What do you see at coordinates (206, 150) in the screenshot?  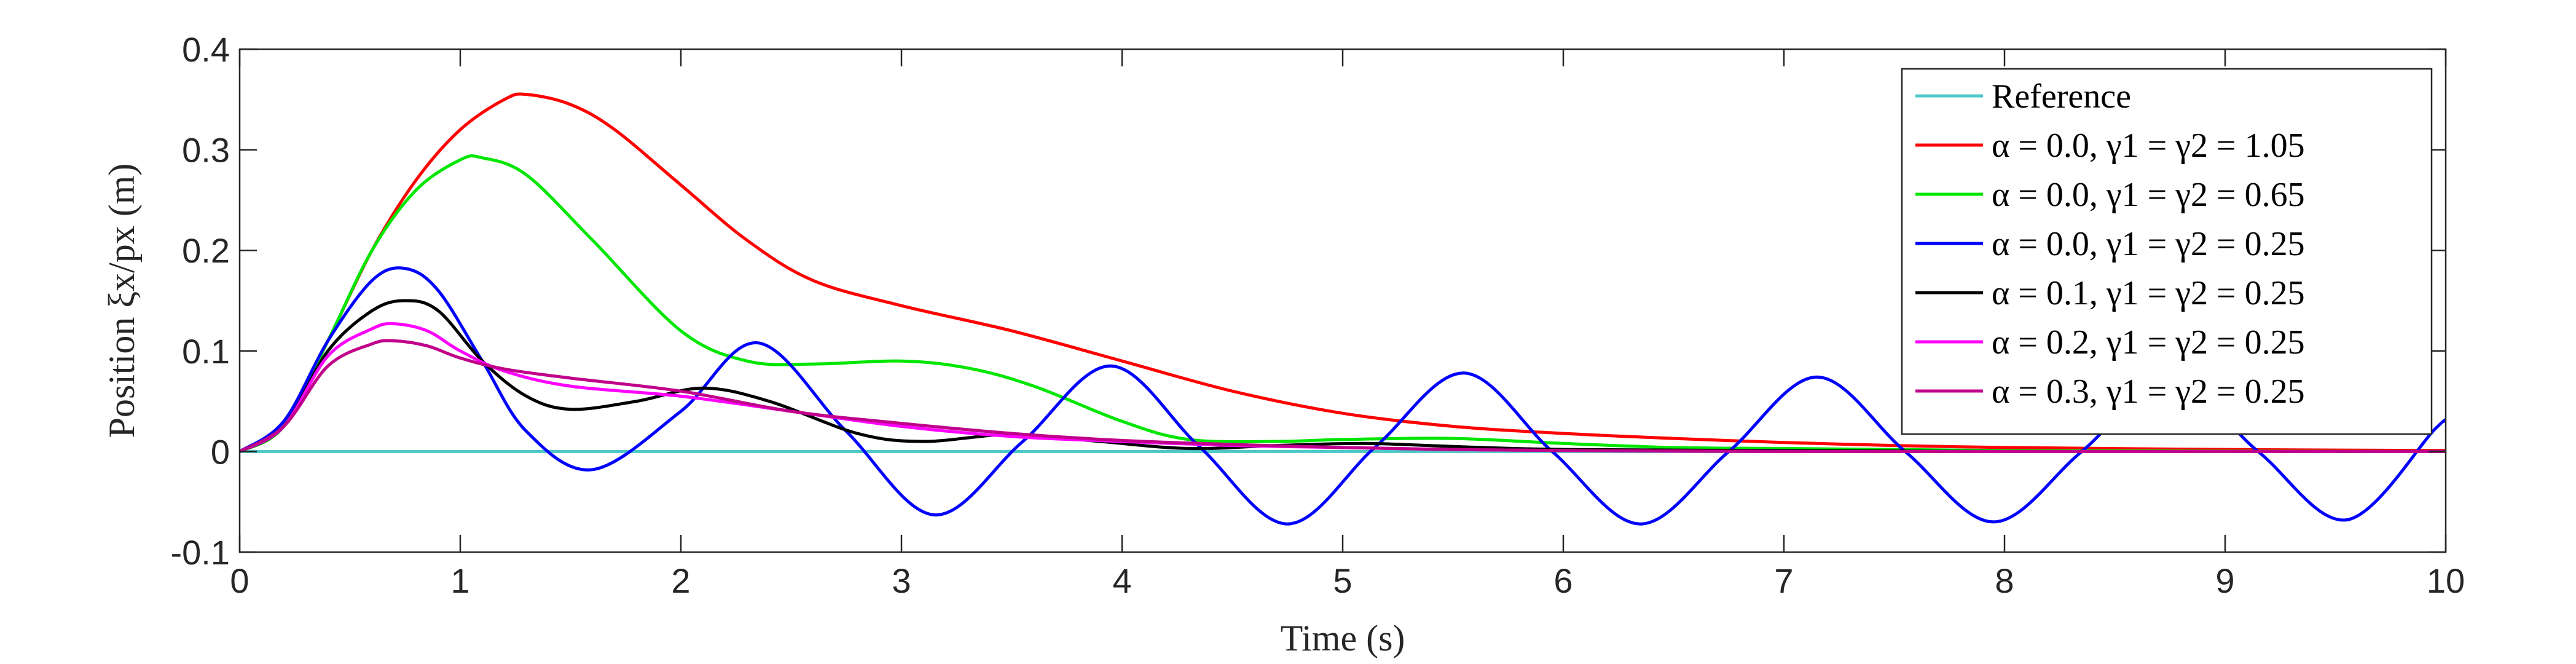 I see `y-tick-label: 0.3` at bounding box center [206, 150].